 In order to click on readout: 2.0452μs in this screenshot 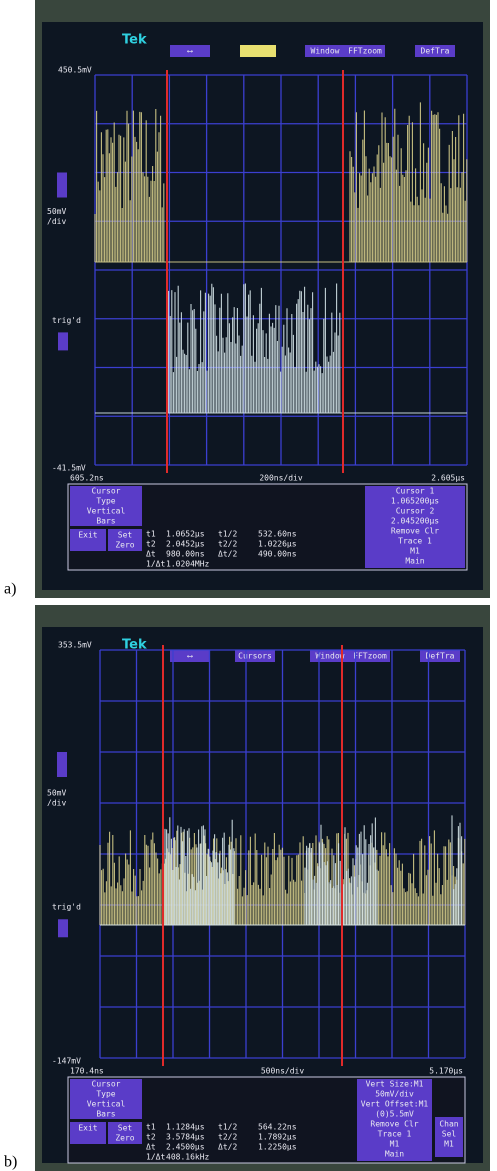, I will do `click(185, 544)`.